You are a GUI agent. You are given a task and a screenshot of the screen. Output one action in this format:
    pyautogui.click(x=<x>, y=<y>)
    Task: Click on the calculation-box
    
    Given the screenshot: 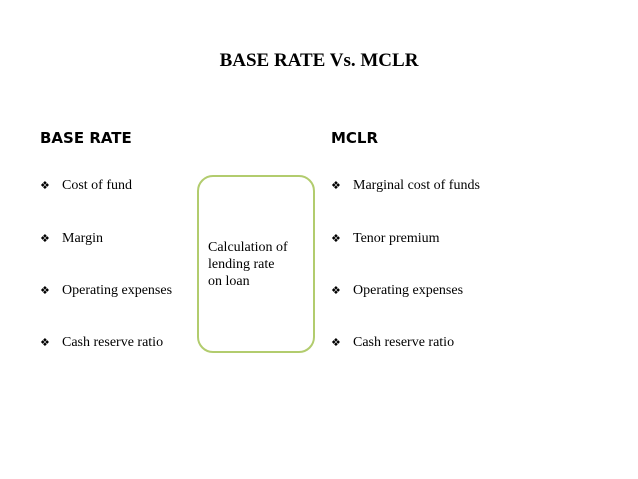 What is the action you would take?
    pyautogui.click(x=256, y=264)
    